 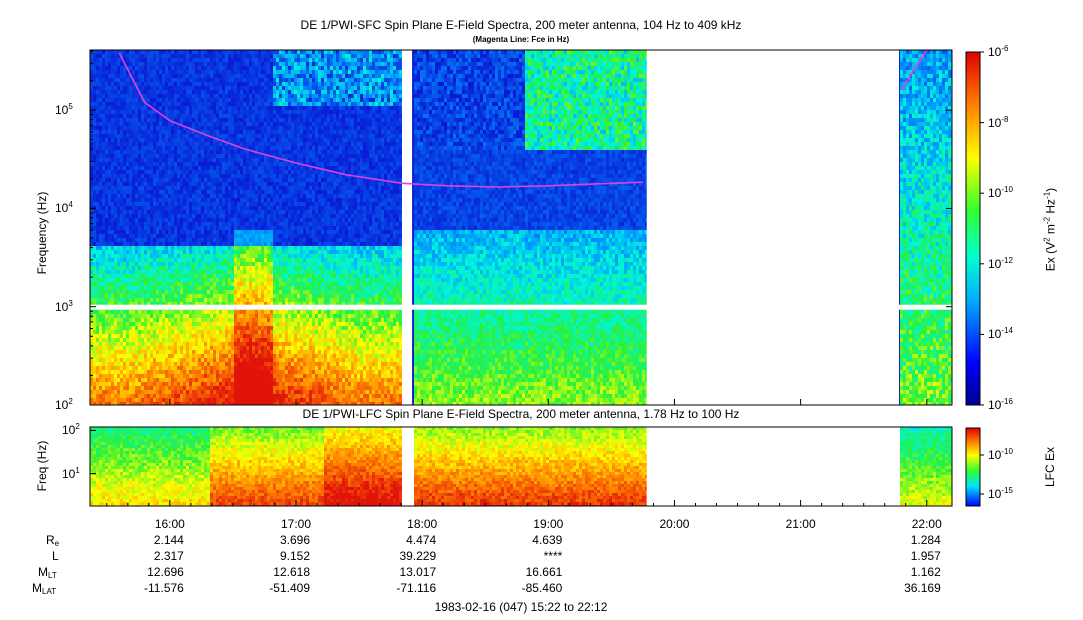 What do you see at coordinates (532, 588) in the screenshot?
I see `ephemeris-value: -85.460` at bounding box center [532, 588].